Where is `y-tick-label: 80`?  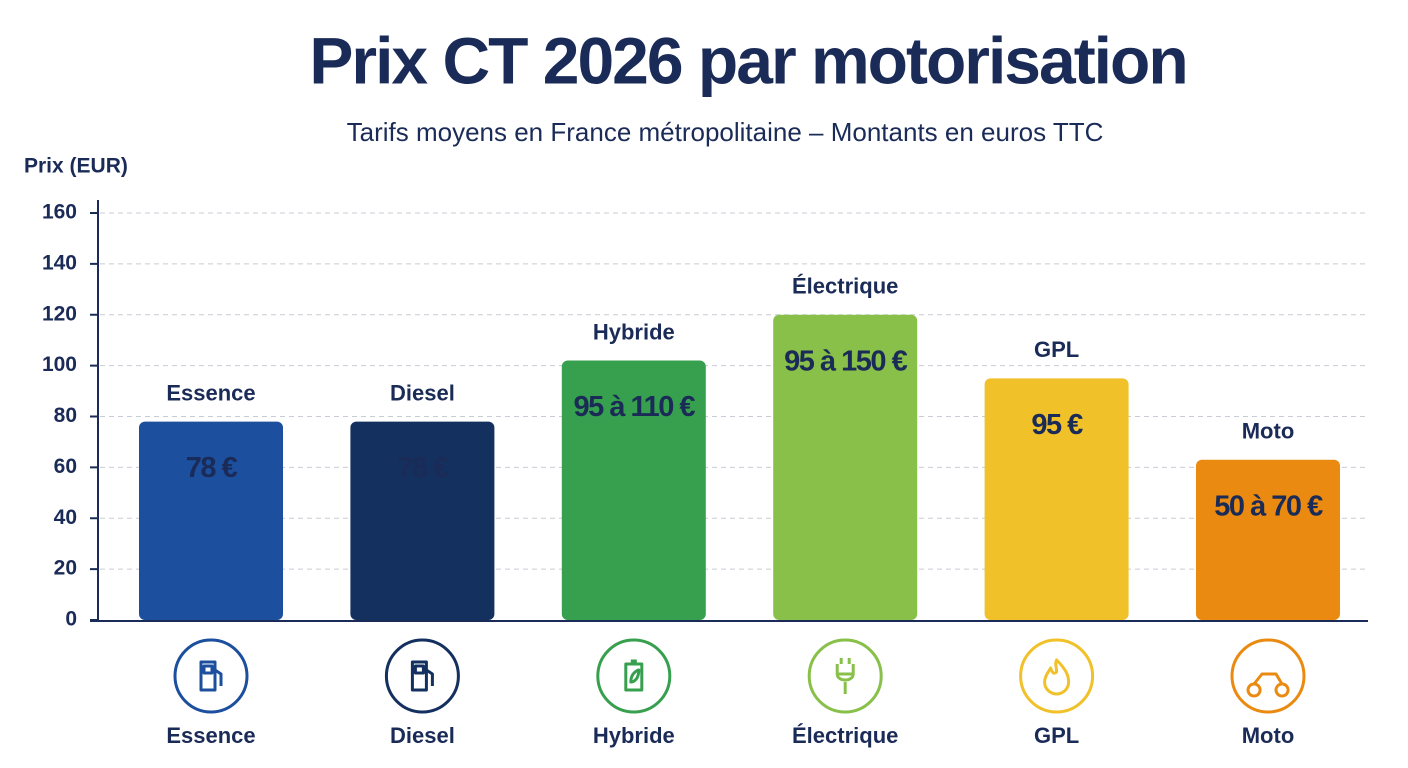
y-tick-label: 80 is located at coordinates (65, 415).